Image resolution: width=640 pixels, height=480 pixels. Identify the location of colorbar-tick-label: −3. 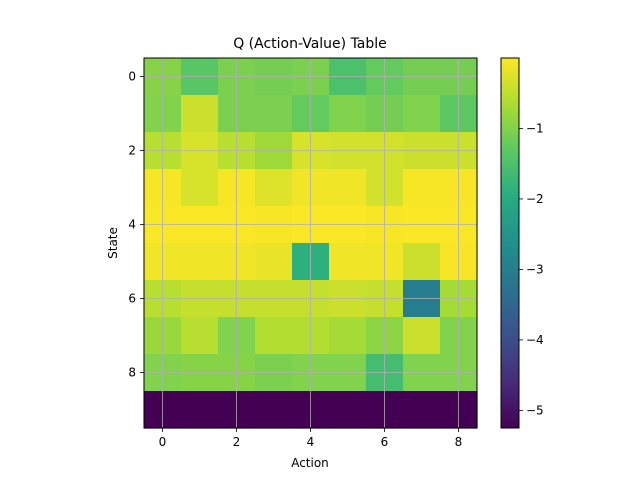
(535, 269).